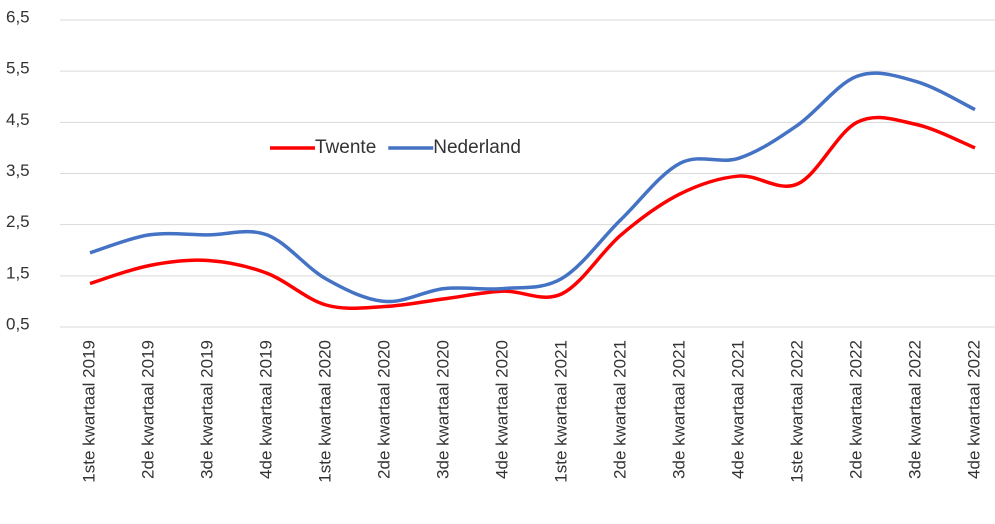  Describe the element at coordinates (914, 409) in the screenshot. I see `x-tick-label: 3de kwartaal 2022` at that location.